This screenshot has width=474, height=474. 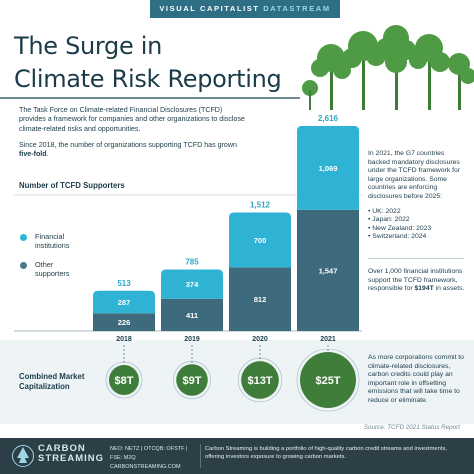 What do you see at coordinates (72, 185) in the screenshot?
I see `supporters-title: Number of TCFD Supporters` at bounding box center [72, 185].